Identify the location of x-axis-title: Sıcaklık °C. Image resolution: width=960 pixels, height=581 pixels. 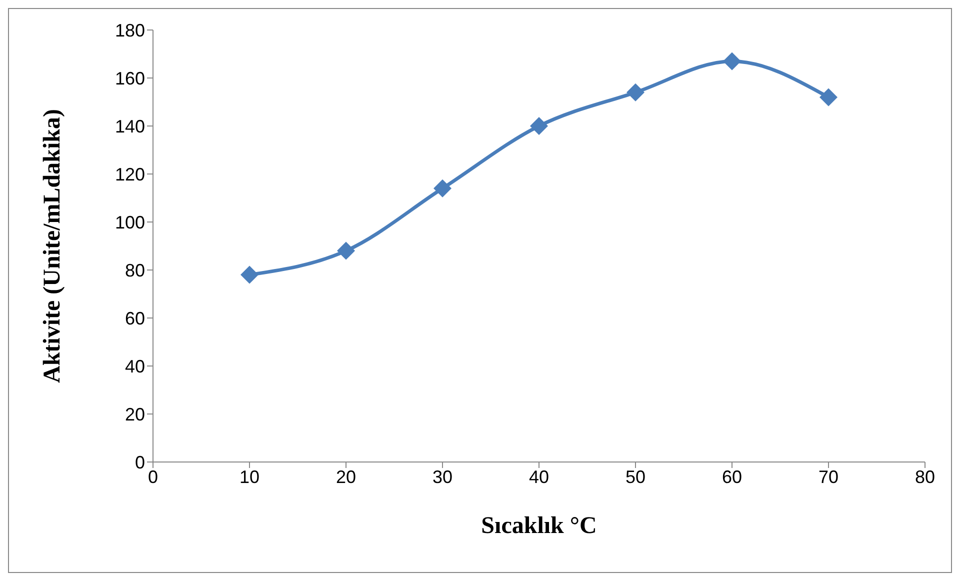
(539, 526).